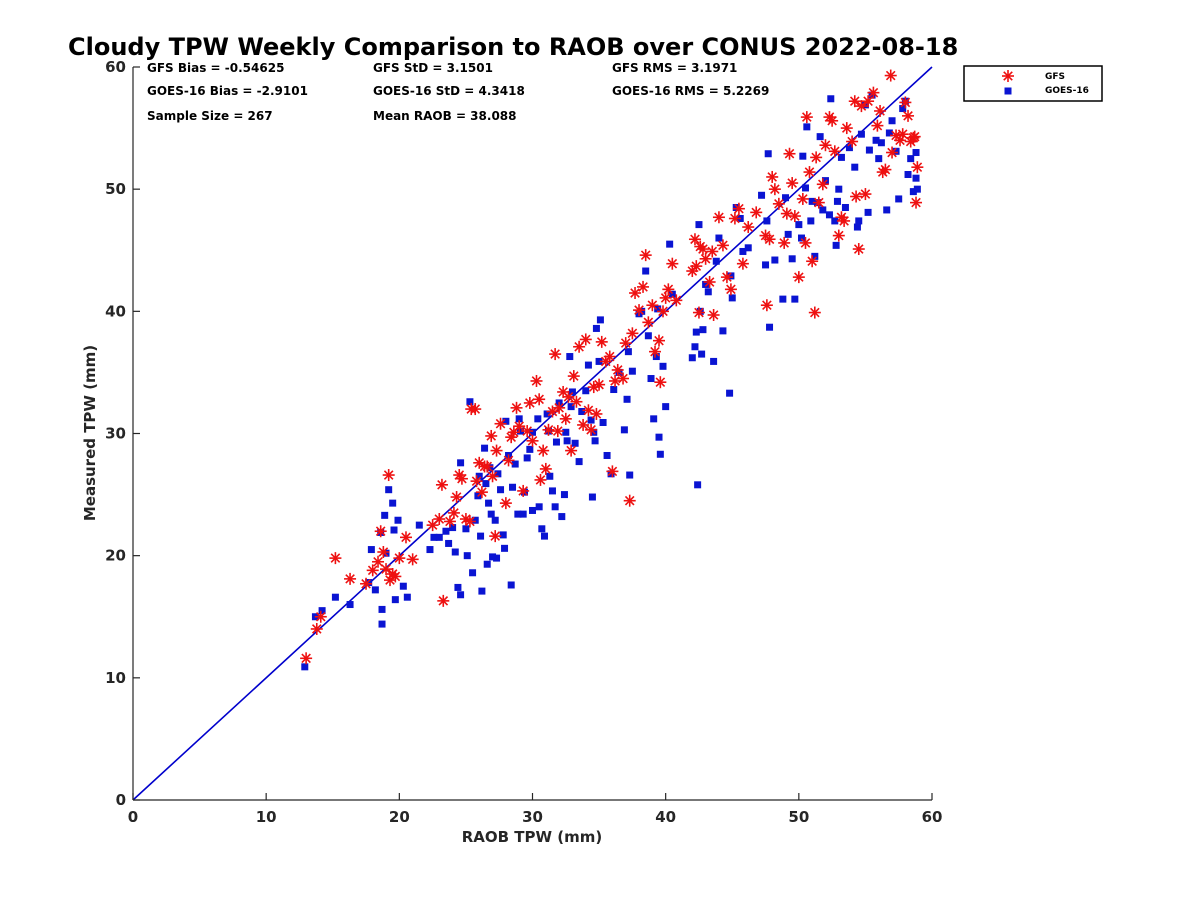 Image resolution: width=1200 pixels, height=900 pixels. I want to click on y-tick-label: 40, so click(115, 311).